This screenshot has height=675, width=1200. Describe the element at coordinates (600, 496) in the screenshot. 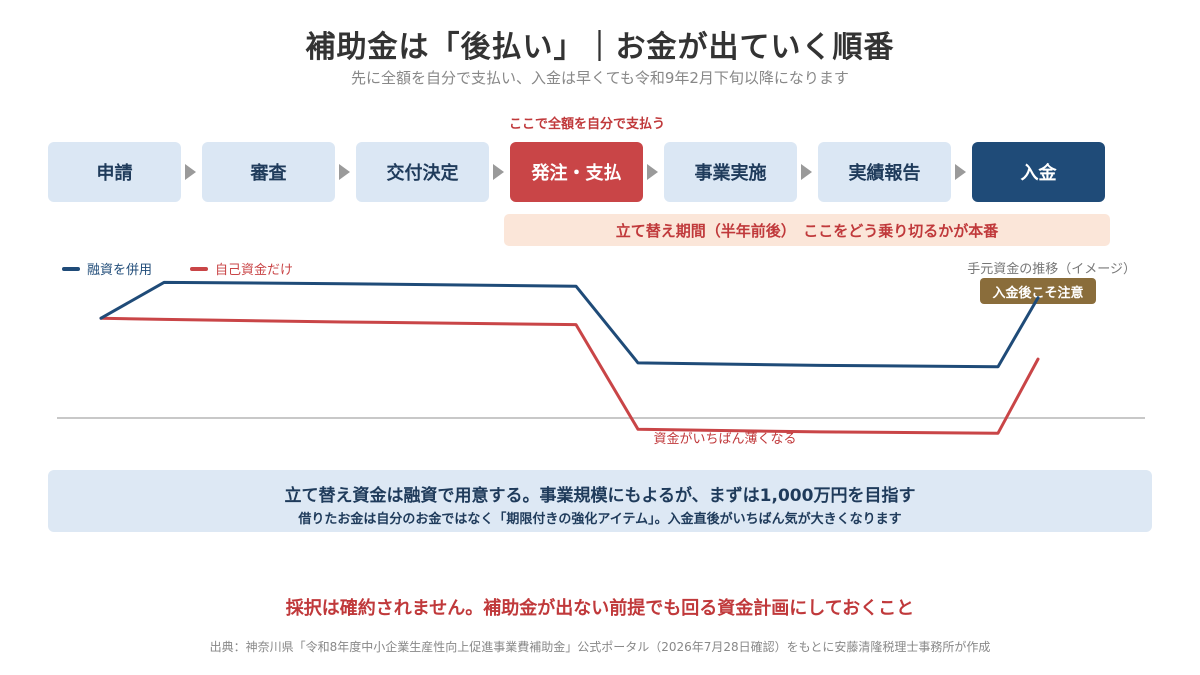

I see `financing-advice-main: 立て替え資金は融資で用意する。事業規模にもよるが、まずは1,000万円を目指す` at that location.